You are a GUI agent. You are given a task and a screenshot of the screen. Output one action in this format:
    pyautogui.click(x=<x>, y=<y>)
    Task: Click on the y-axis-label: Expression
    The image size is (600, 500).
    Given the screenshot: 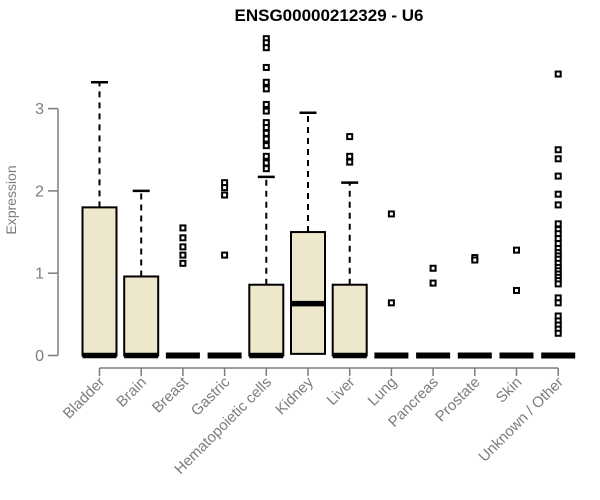 What is the action you would take?
    pyautogui.click(x=11, y=199)
    